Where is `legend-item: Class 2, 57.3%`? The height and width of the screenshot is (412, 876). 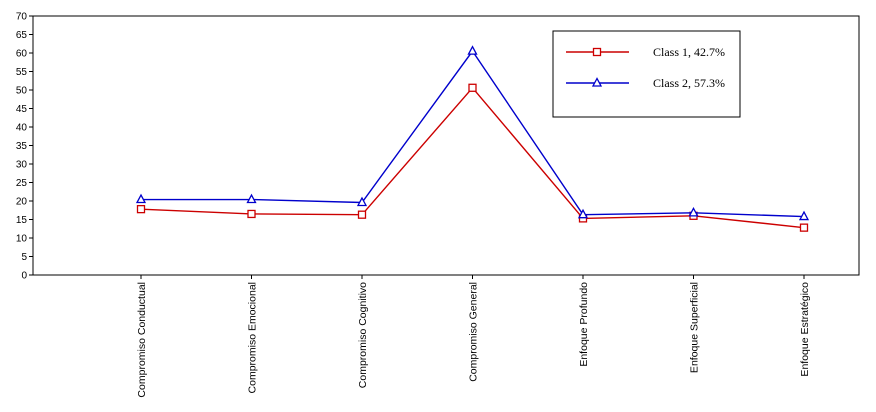
legend-item: Class 2, 57.3% is located at coordinates (645, 83).